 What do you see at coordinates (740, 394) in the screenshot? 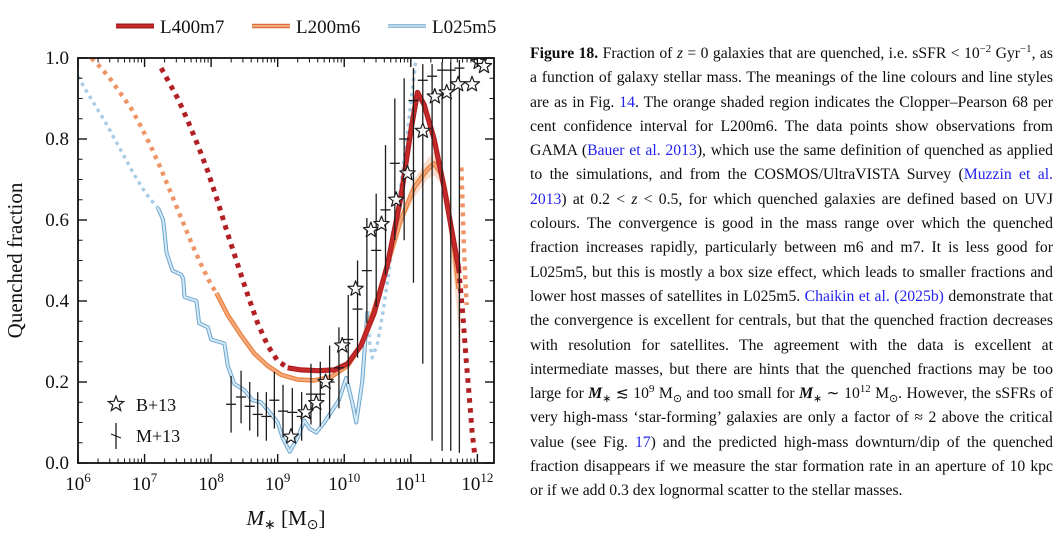
I see `caption-text-run: and too small for` at bounding box center [740, 394].